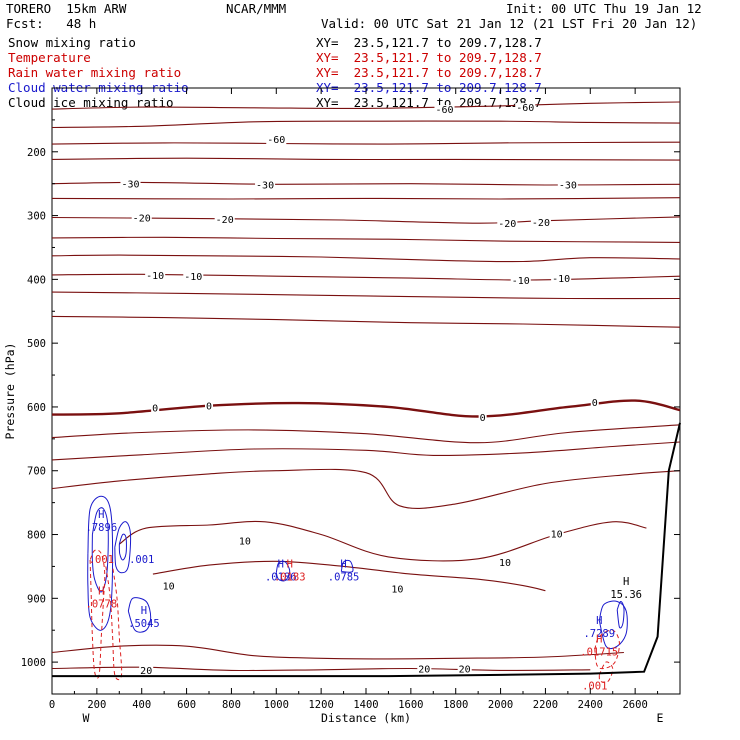  I want to click on center-label: NCAR/MMM, so click(256, 8).